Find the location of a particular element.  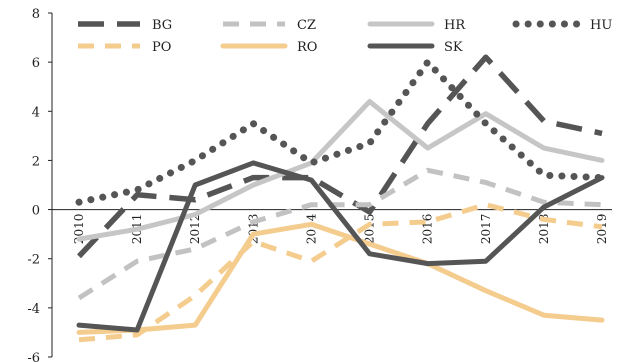

legend-label-sk: SK is located at coordinates (453, 47).